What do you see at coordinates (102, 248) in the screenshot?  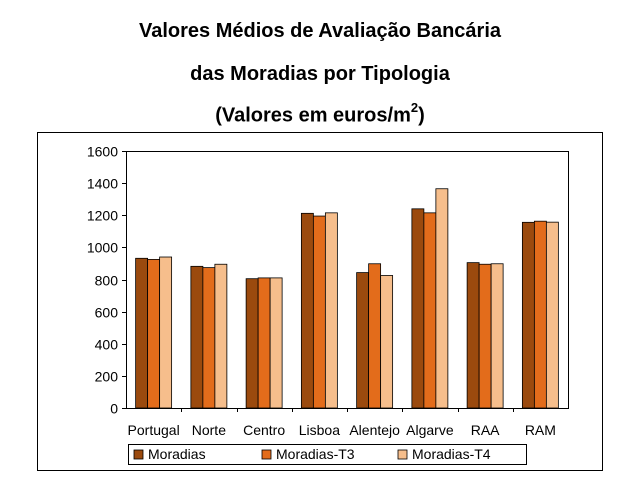 I see `y-tick-label: 1000` at bounding box center [102, 248].